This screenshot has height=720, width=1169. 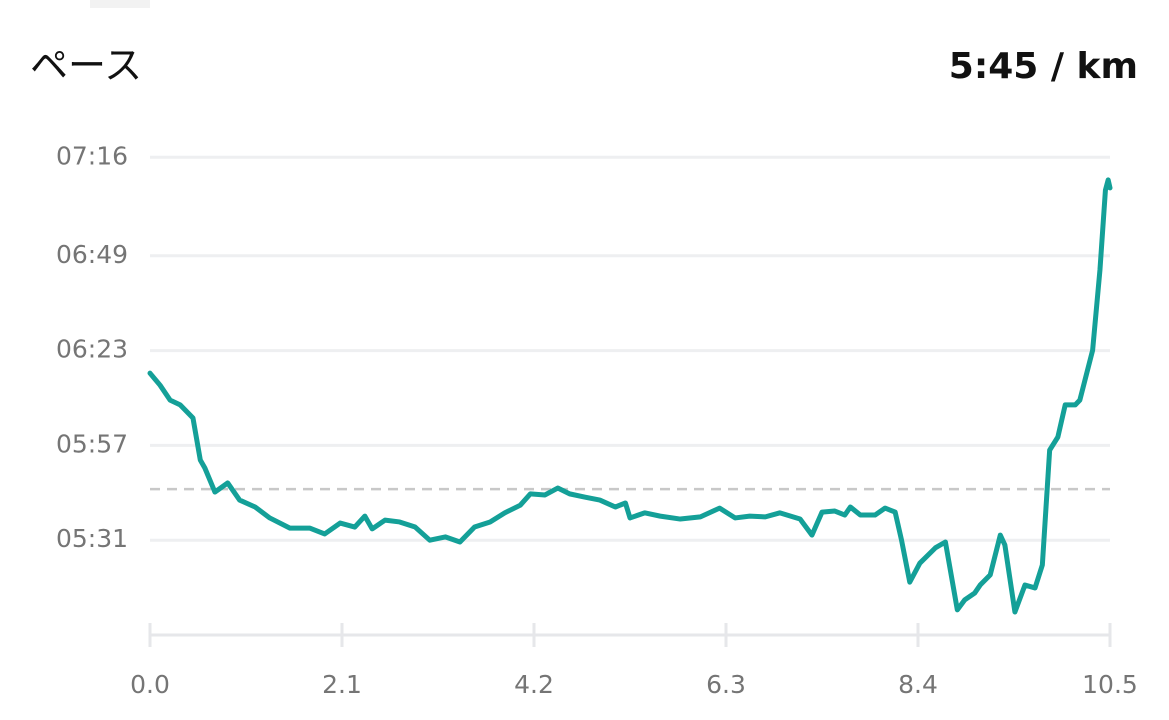 I want to click on x-tick-label: 4.2, so click(x=534, y=684).